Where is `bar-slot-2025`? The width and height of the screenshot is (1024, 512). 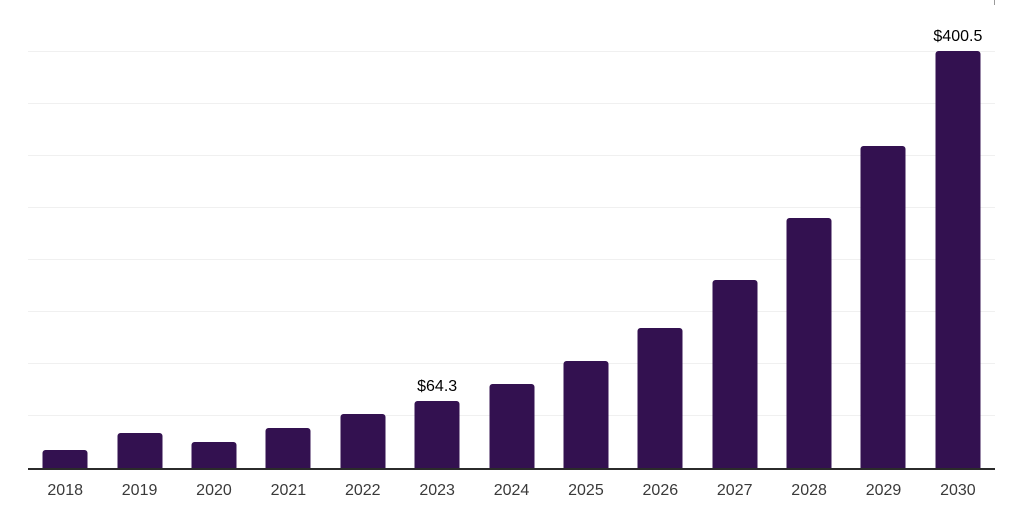
bar-slot-2025 is located at coordinates (586, 234).